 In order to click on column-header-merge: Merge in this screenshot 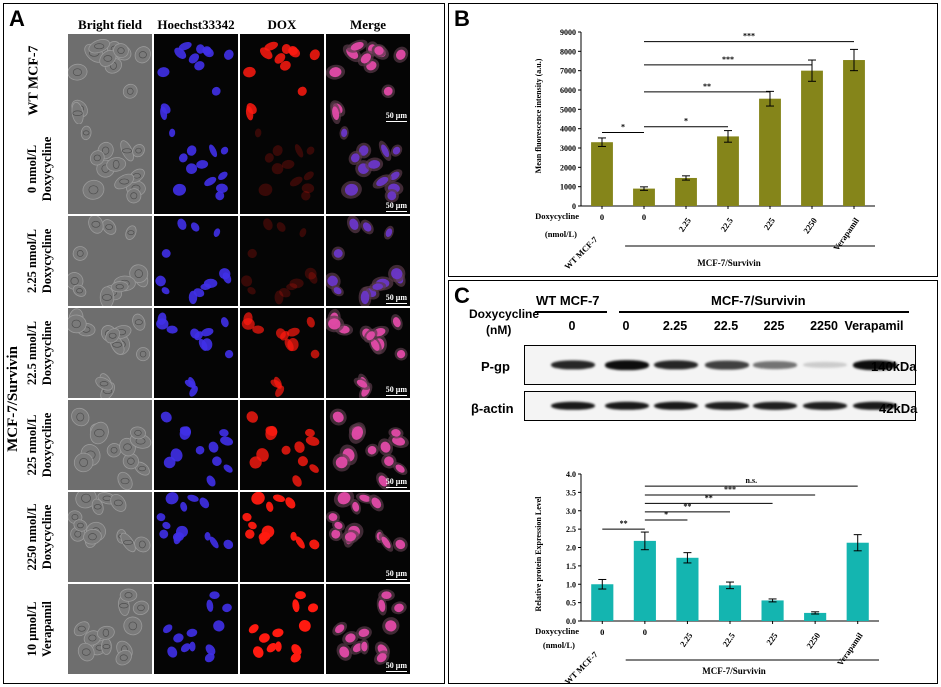, I will do `click(368, 24)`.